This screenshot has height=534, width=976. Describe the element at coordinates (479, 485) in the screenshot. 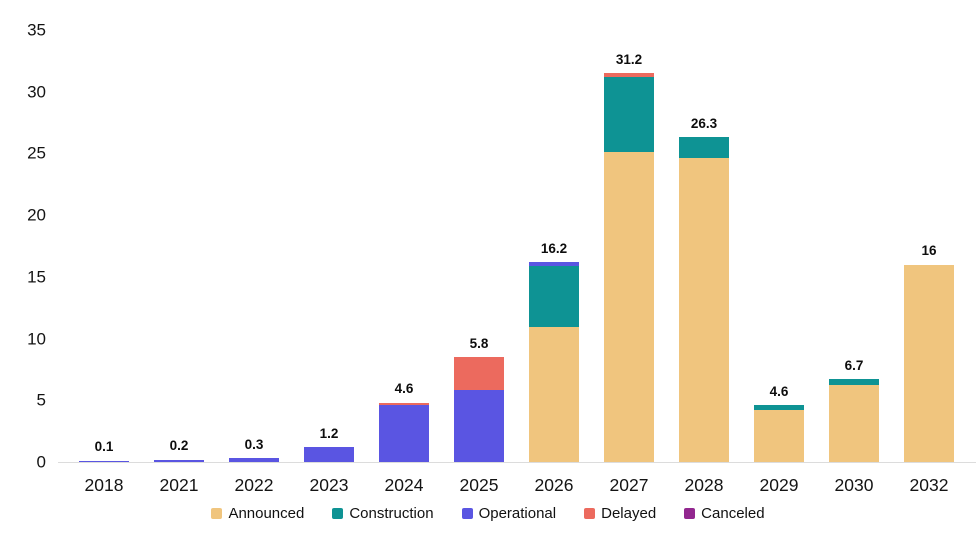

I see `x-tick-label-2025: 2025` at that location.